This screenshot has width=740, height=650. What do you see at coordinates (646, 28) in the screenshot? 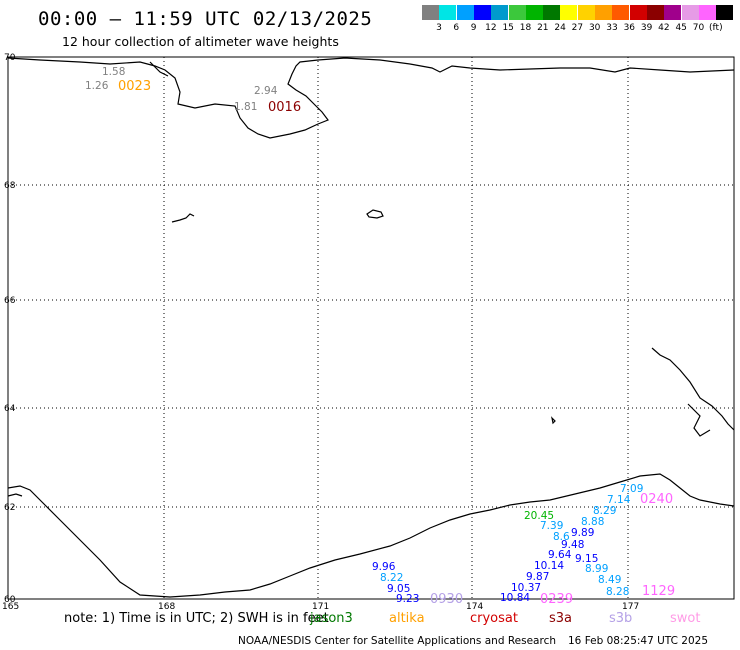
I see `legend-tick-label: 39` at bounding box center [646, 28].